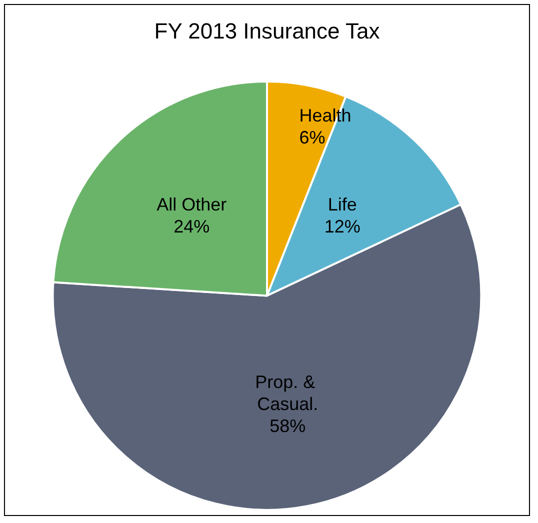 The image size is (538, 523). Describe the element at coordinates (312, 138) in the screenshot. I see `data-label: 6%` at that location.